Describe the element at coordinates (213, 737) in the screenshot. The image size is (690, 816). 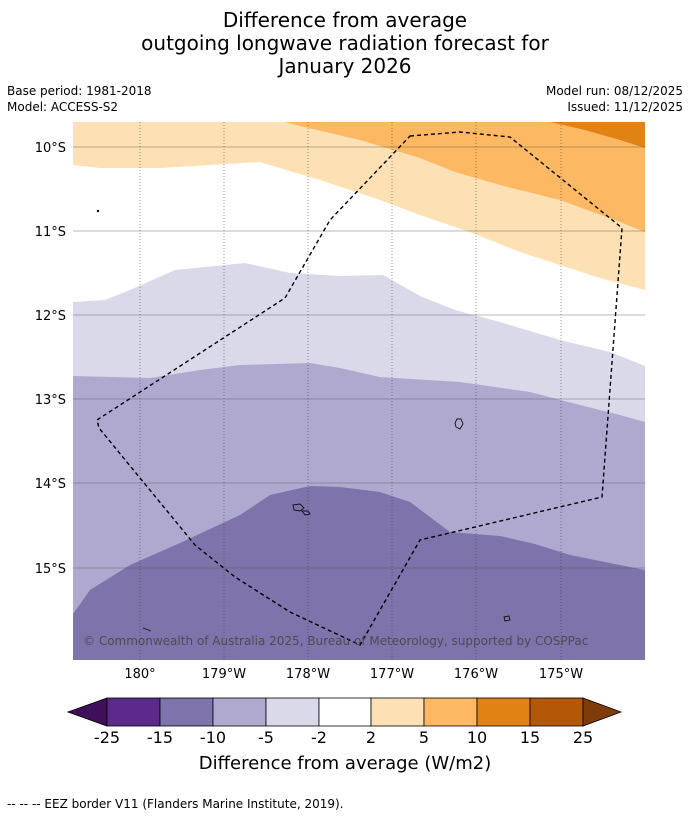
I see `colorbar-tick-3: -10` at that location.